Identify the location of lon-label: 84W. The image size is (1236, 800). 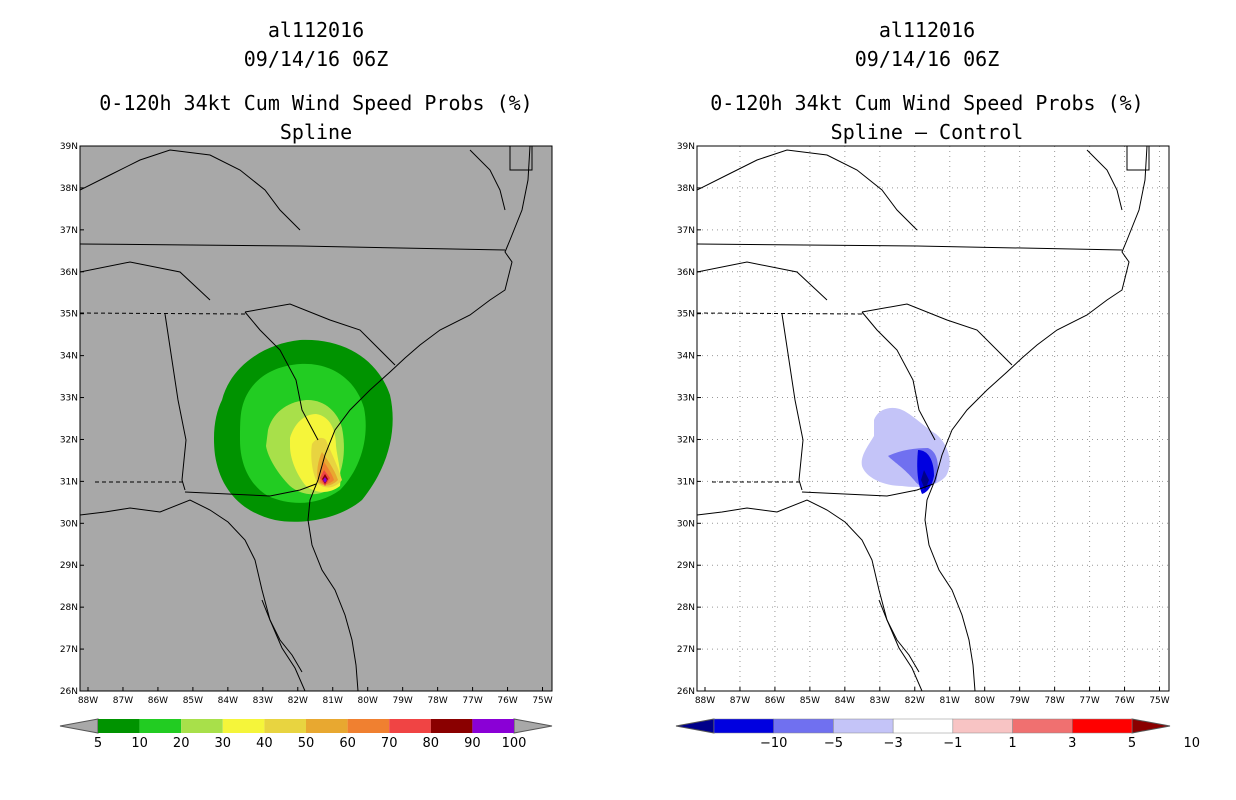
(845, 701).